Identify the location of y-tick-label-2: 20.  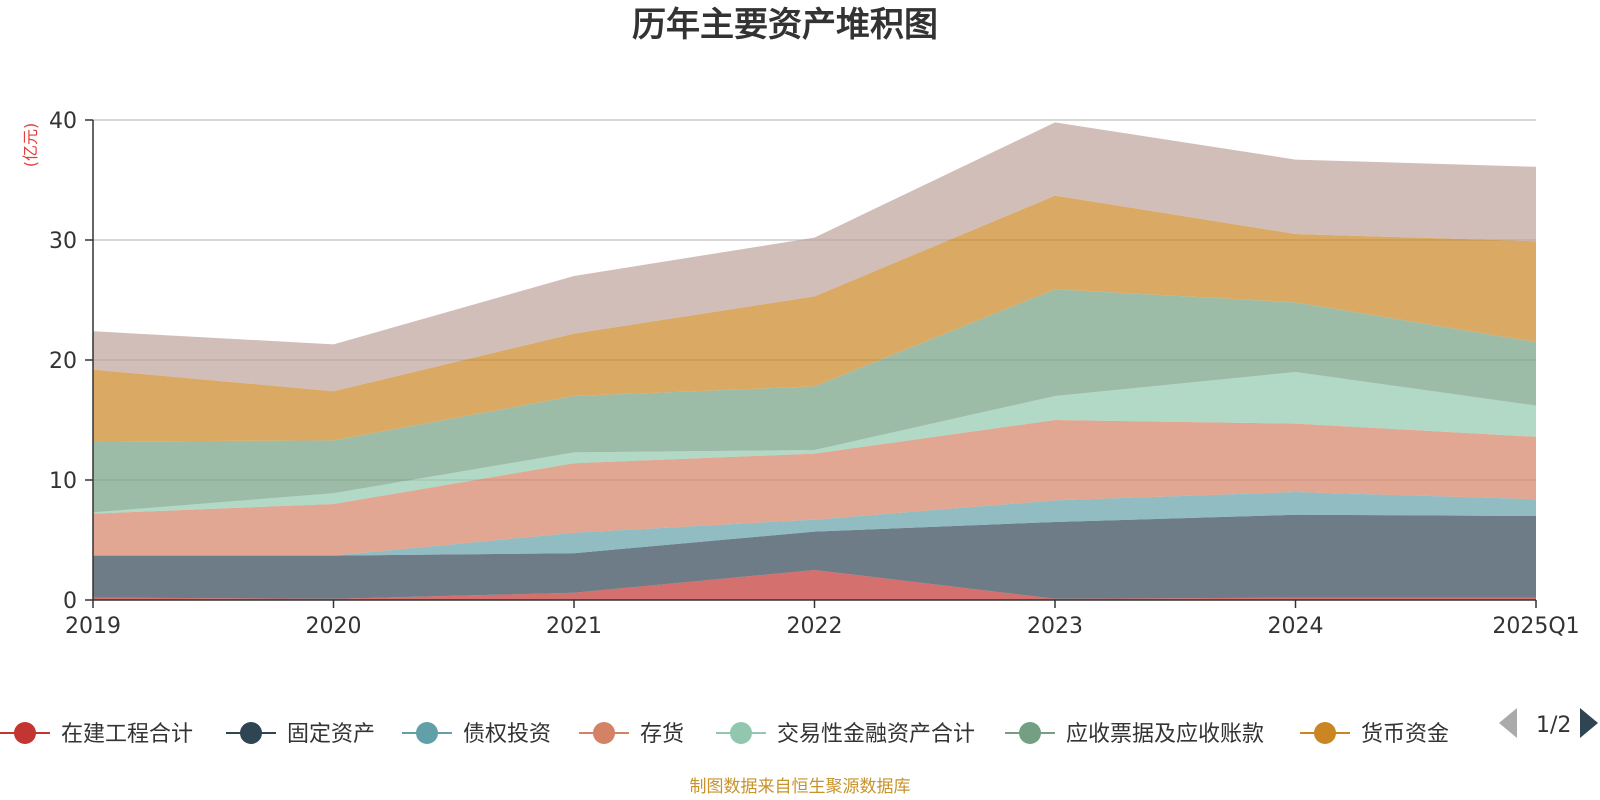
(63, 361).